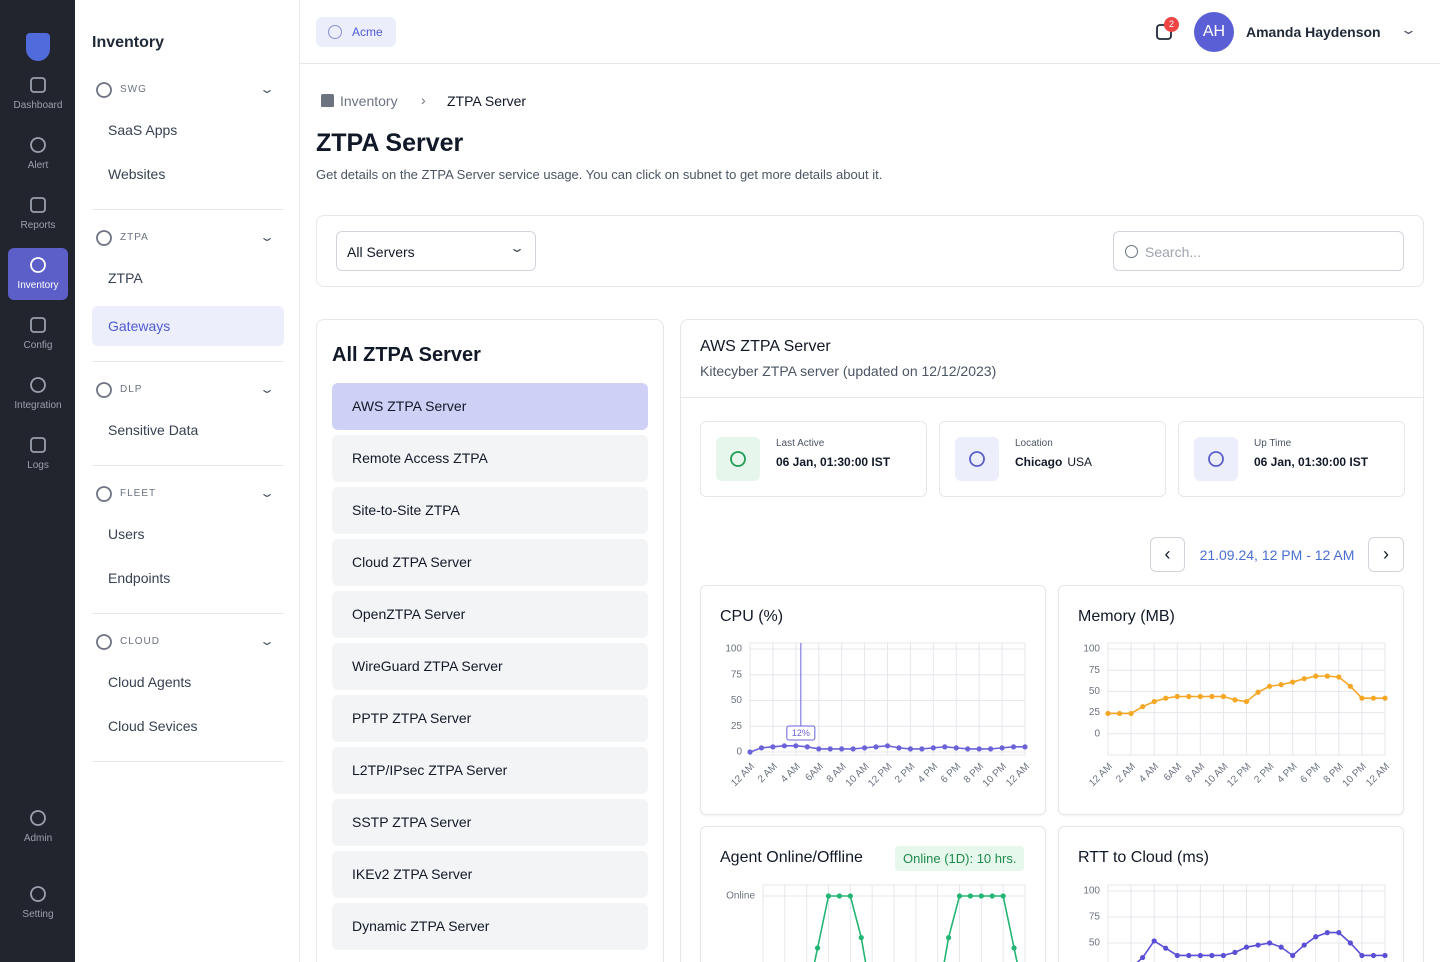  Describe the element at coordinates (1313, 32) in the screenshot. I see `user-name: Amanda Haydenson` at that location.